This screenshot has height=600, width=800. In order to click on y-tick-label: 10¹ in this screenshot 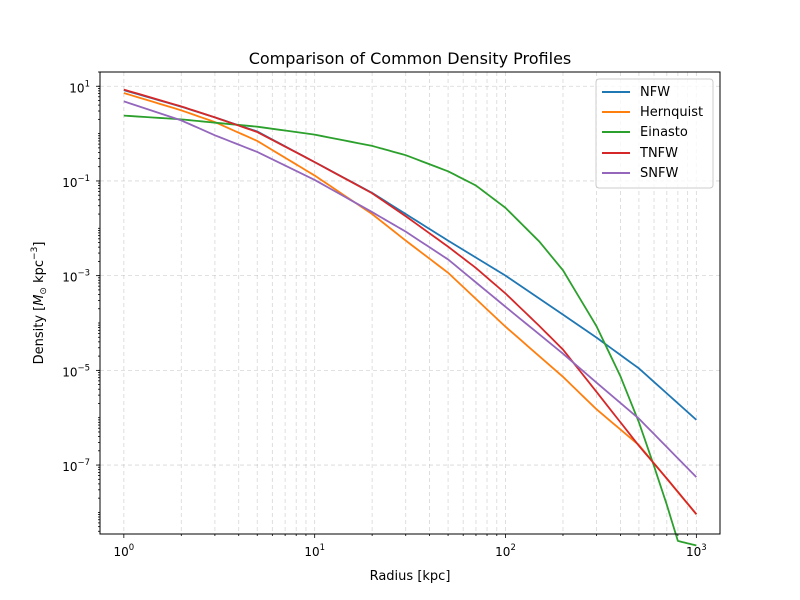, I will do `click(79, 87)`.